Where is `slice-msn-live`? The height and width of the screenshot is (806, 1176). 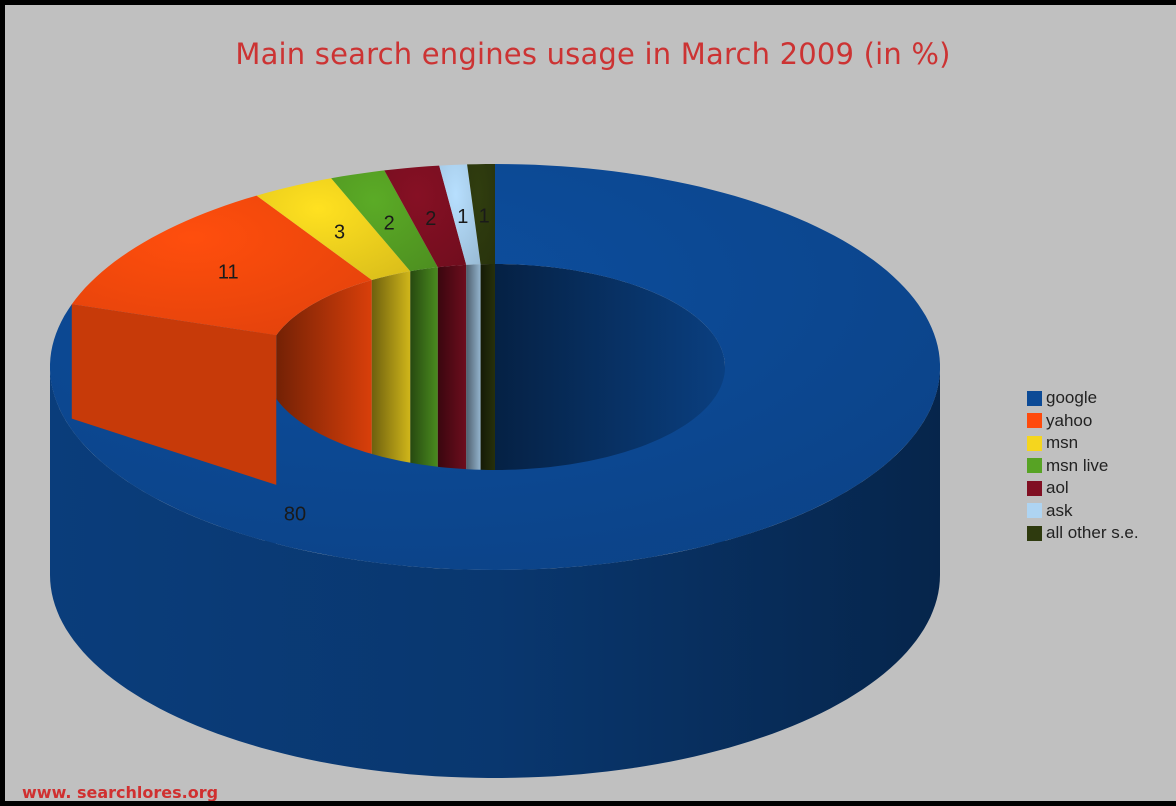 slice-msn-live is located at coordinates (384, 221).